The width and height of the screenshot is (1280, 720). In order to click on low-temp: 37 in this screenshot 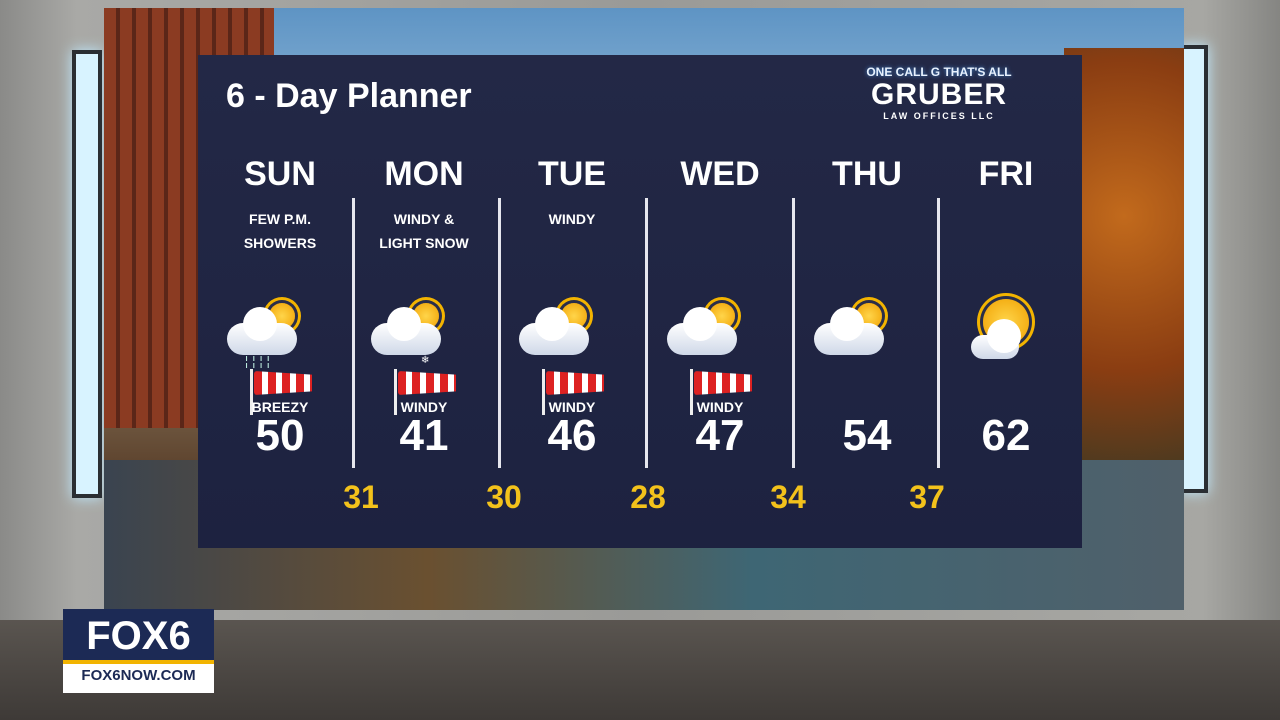, I will do `click(927, 497)`.